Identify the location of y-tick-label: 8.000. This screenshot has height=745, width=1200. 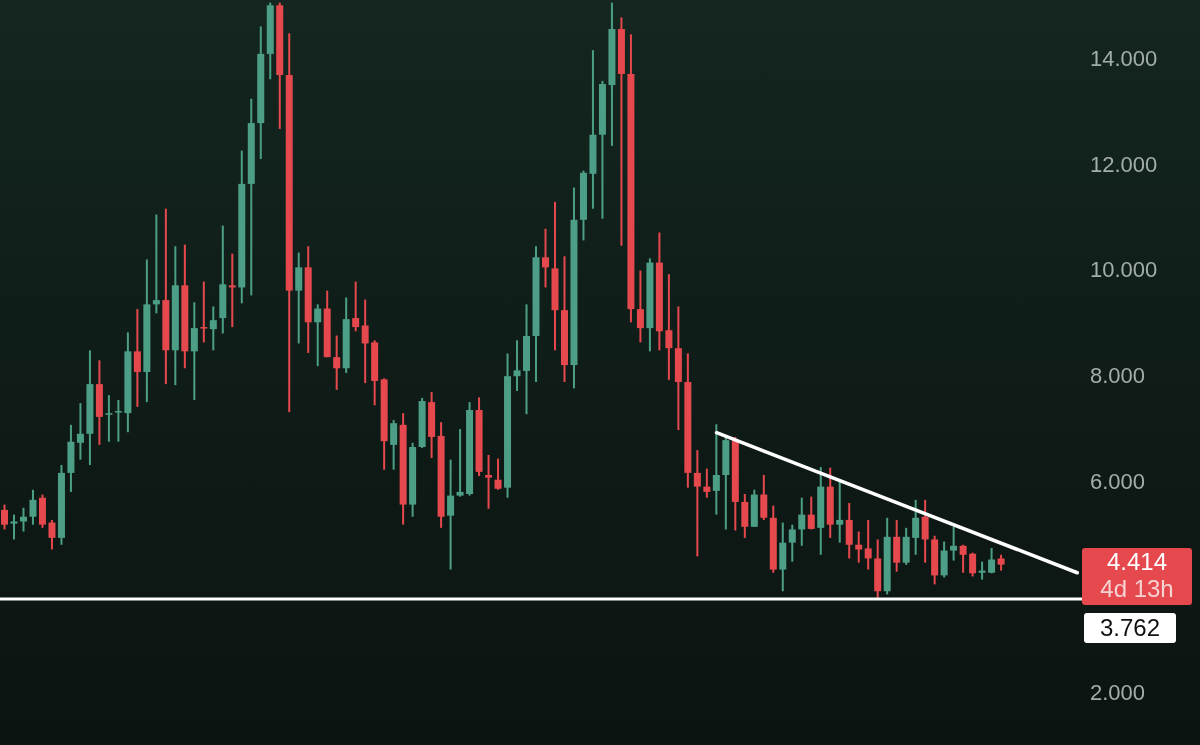
(1118, 375).